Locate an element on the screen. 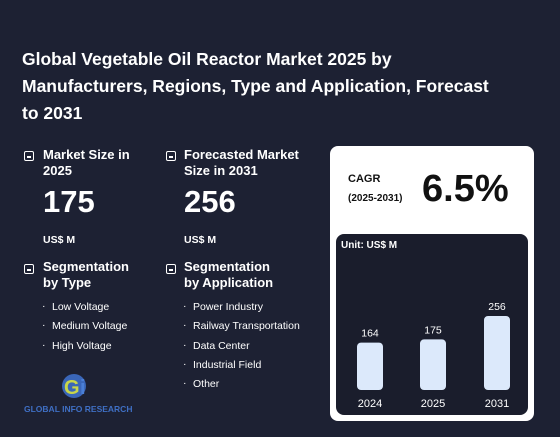  list-item: Medium Voltage is located at coordinates (84, 329).